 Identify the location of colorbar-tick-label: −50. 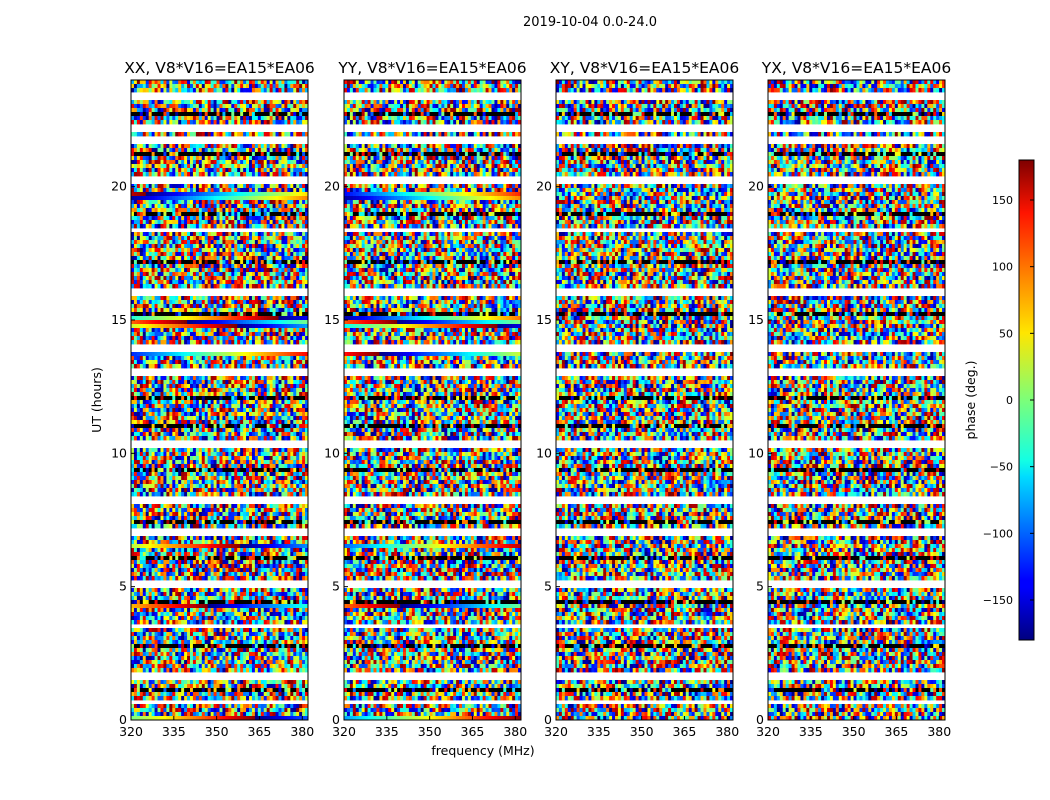
(1001, 467).